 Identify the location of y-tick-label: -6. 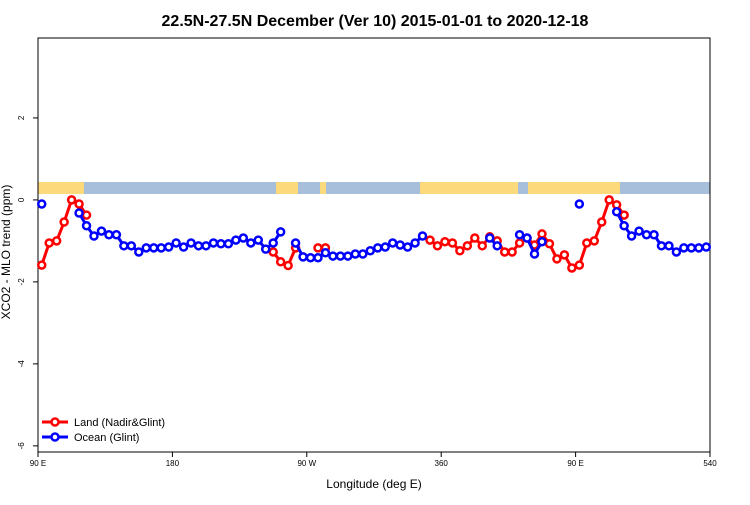
(21, 446).